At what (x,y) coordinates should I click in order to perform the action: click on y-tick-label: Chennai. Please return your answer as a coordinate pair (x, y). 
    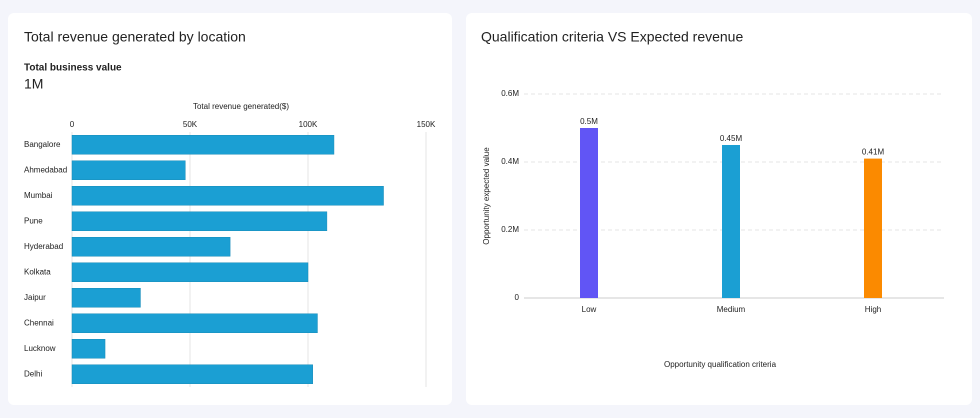
    Looking at the image, I should click on (39, 322).